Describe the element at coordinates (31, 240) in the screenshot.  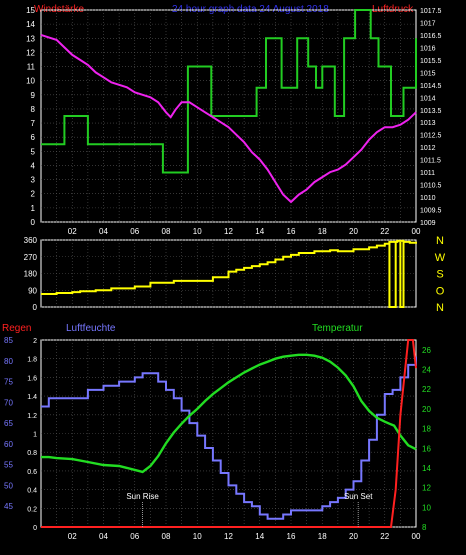
I see `direction-y-tick-label: 360` at that location.